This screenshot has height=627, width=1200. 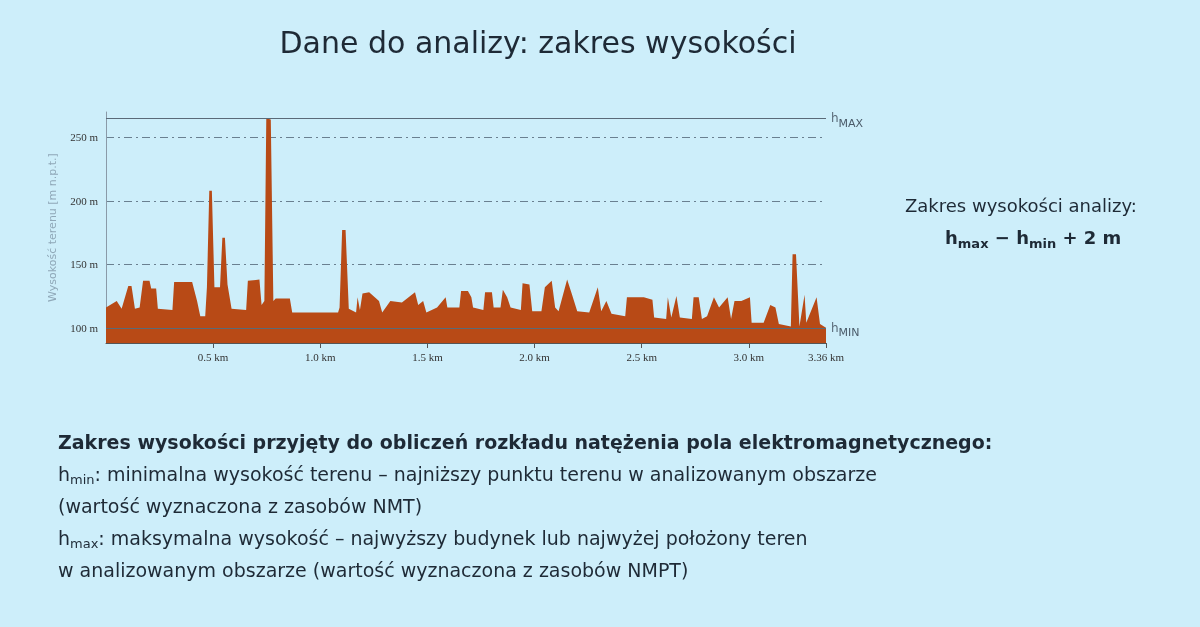 I want to click on ref-line-label: hMAX, so click(x=847, y=120).